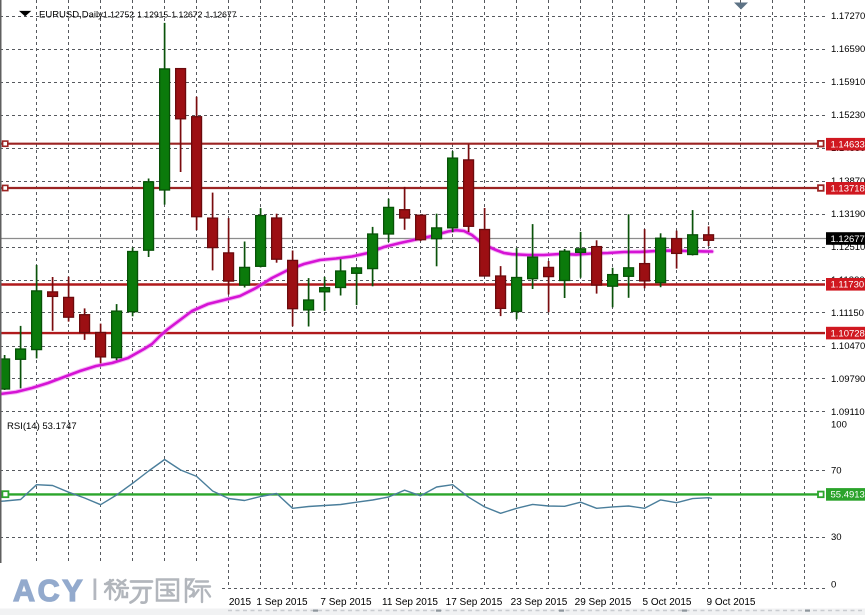 The width and height of the screenshot is (865, 615). I want to click on svg-text: 1.09790, so click(848, 379).